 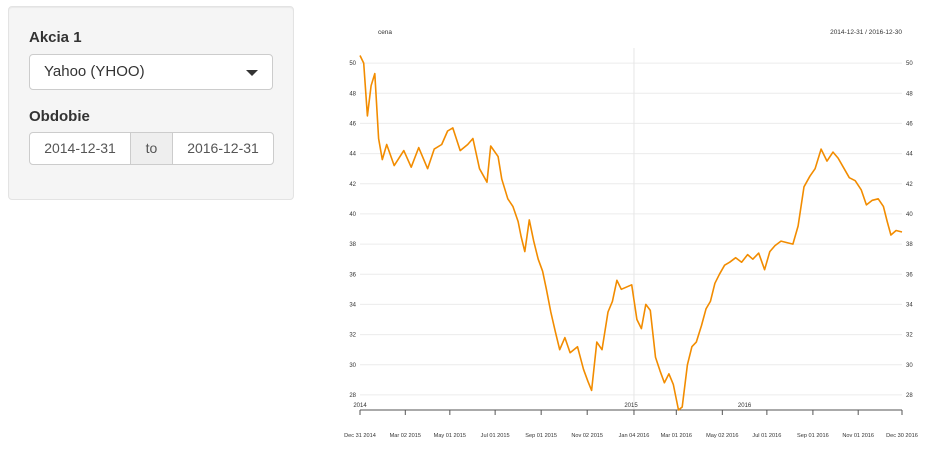 I want to click on caret-down-icon, so click(x=252, y=73).